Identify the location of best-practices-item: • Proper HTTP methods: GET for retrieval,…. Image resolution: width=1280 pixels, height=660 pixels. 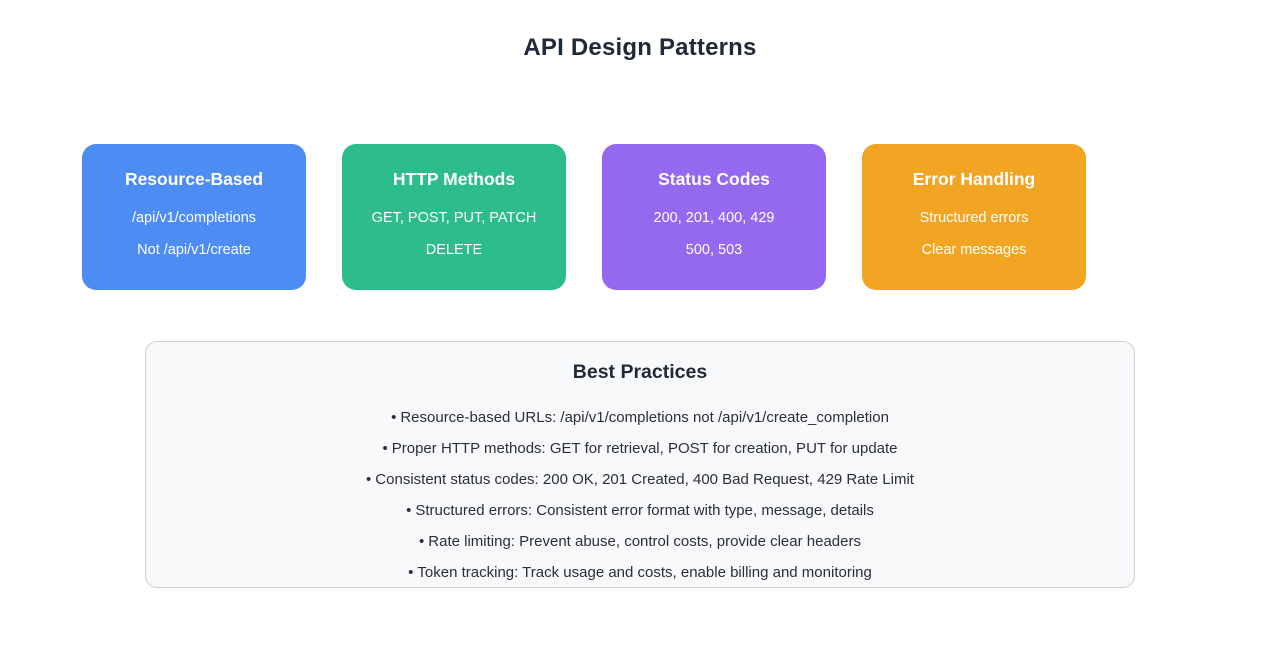
(640, 448).